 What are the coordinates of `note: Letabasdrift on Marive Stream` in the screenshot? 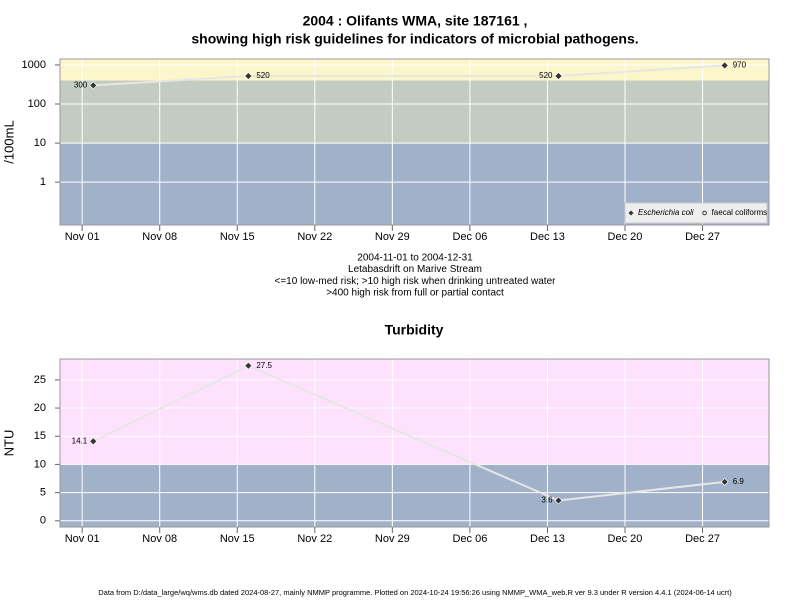 It's located at (415, 269).